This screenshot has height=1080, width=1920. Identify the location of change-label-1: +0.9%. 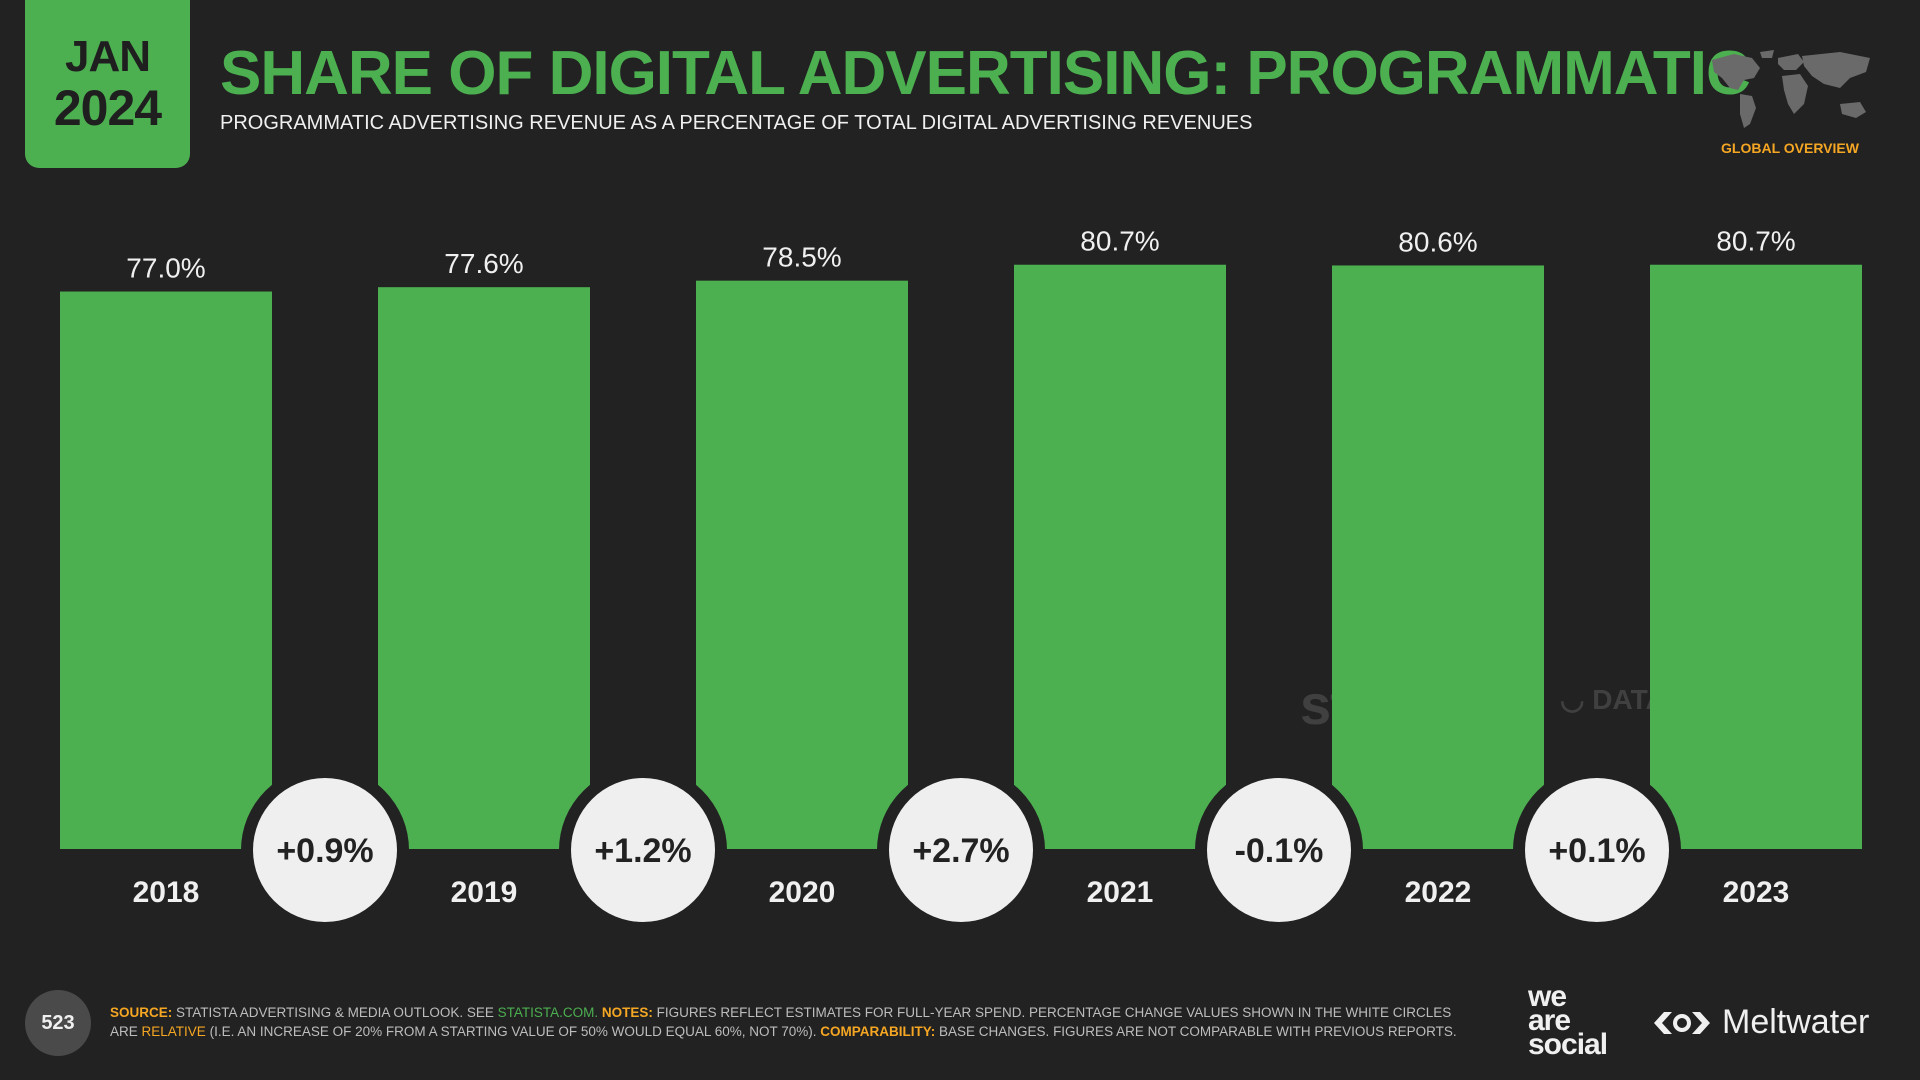
(324, 851).